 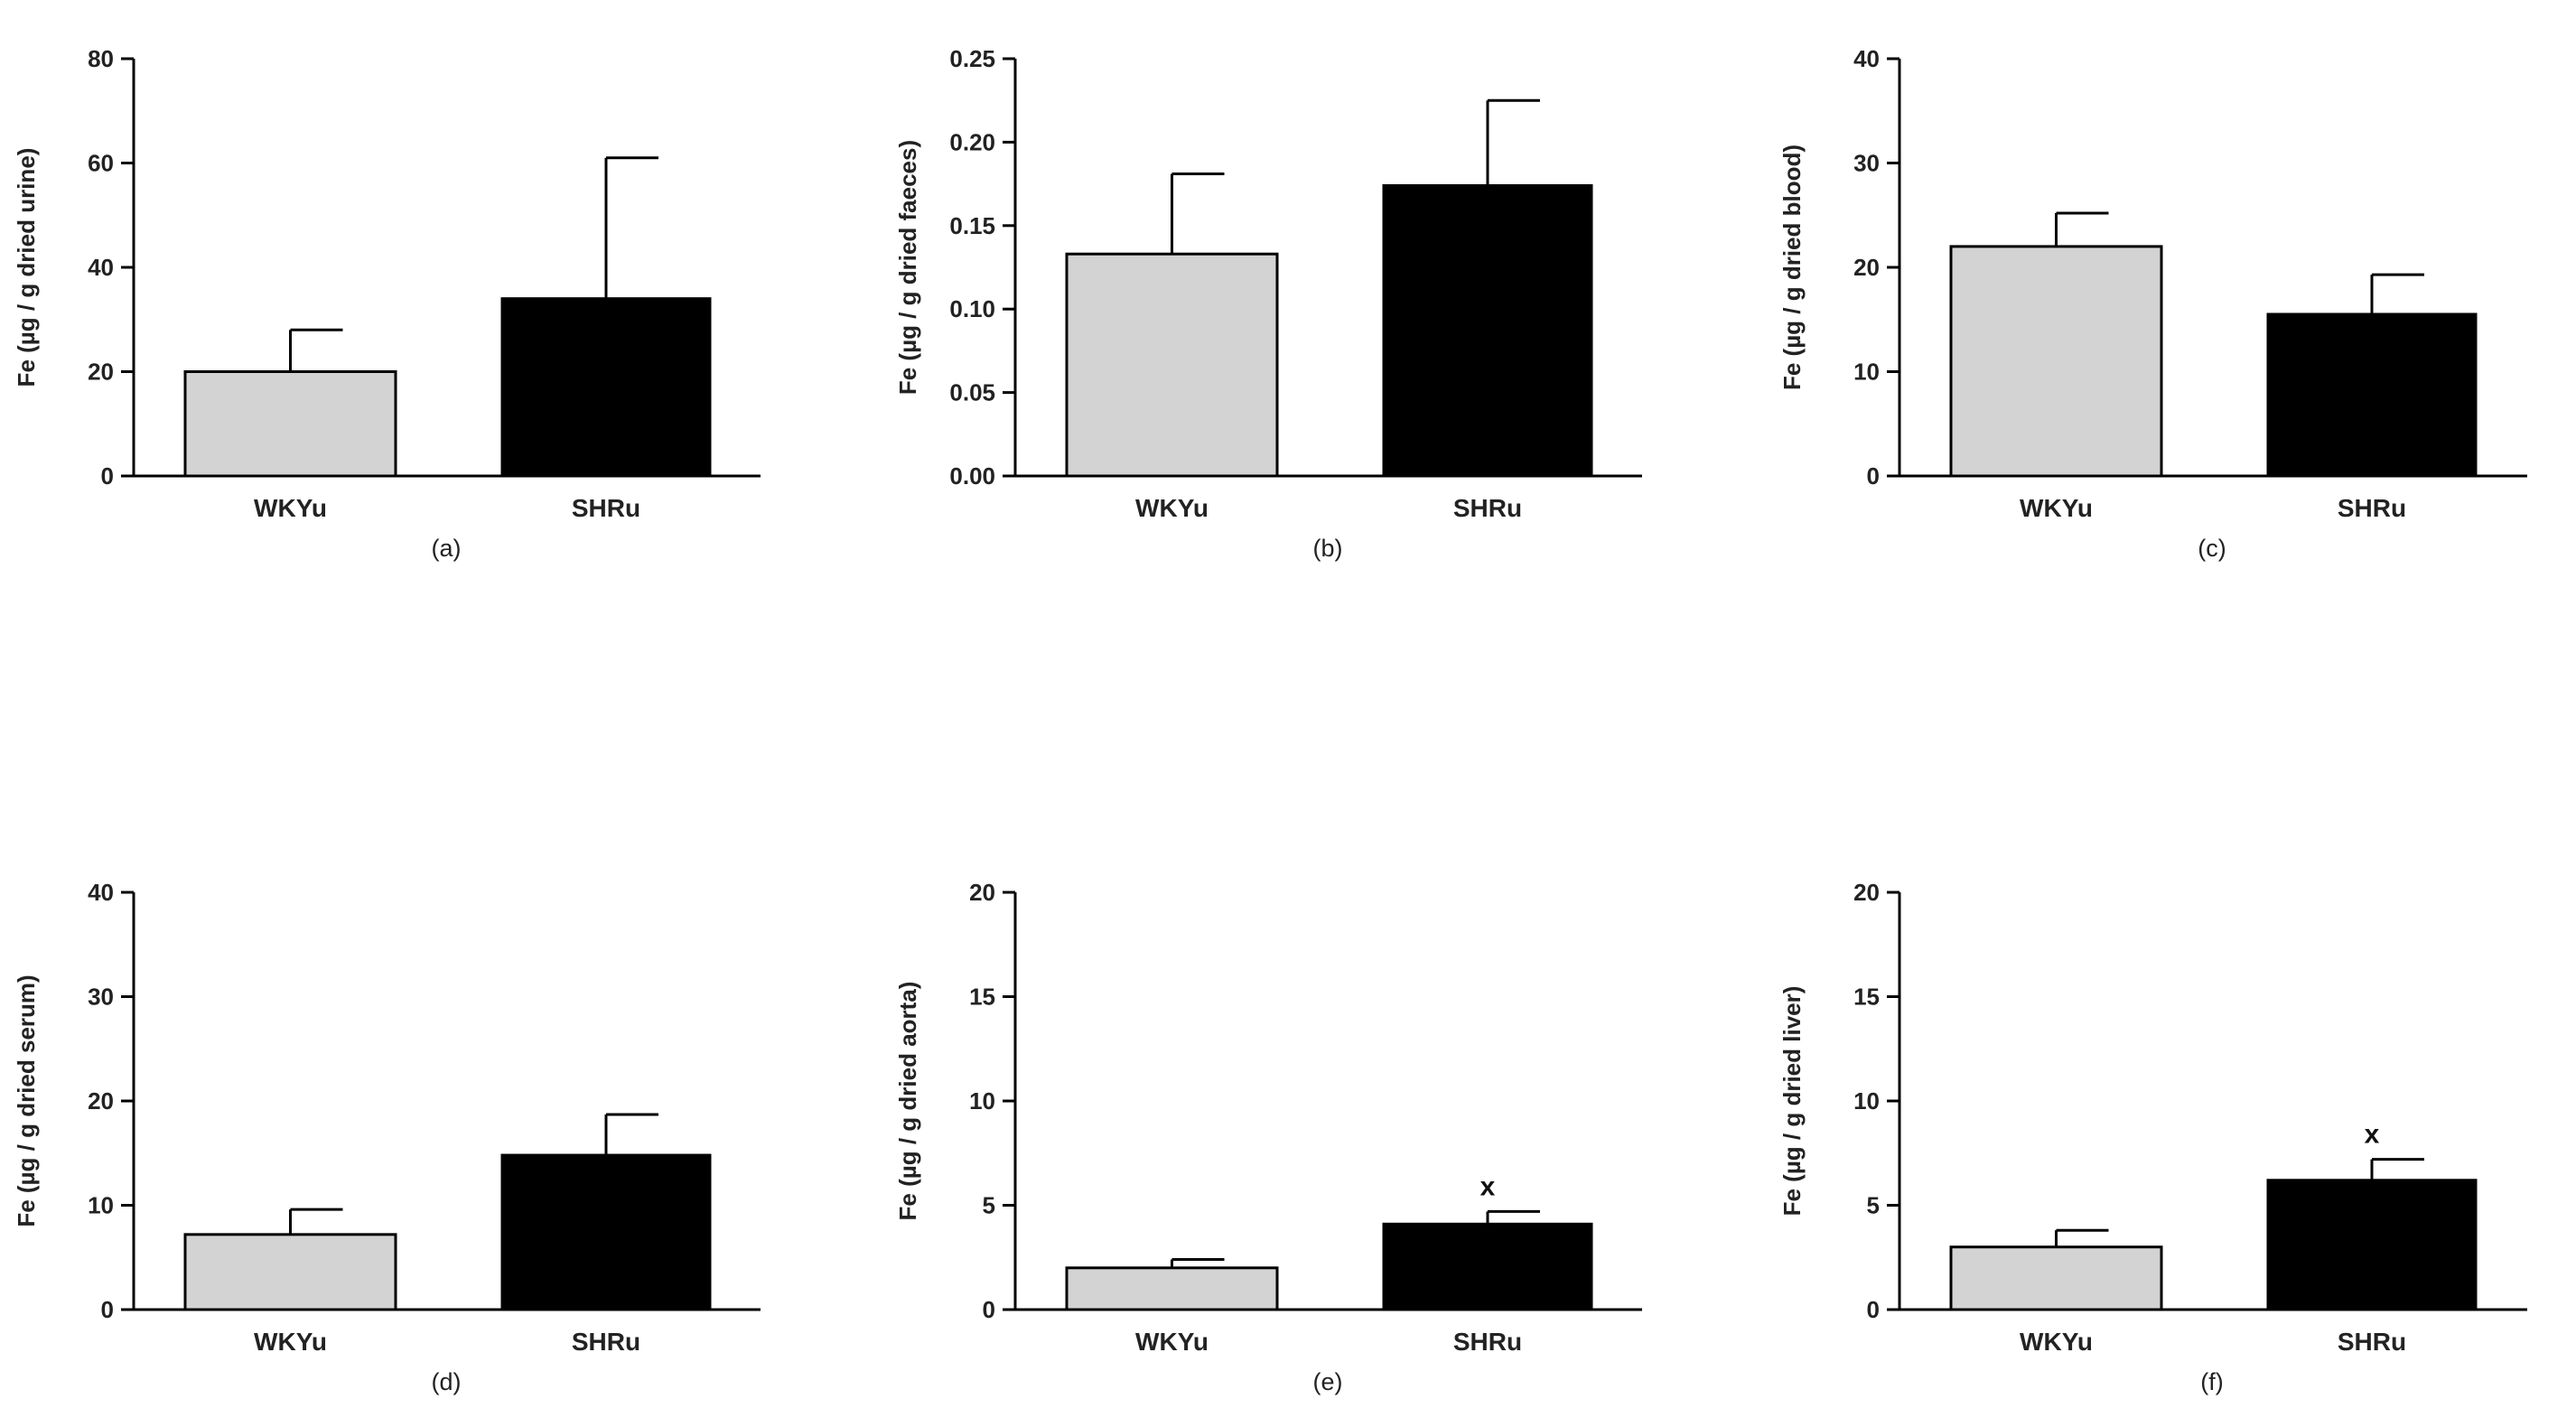 I want to click on panel-label: (b), so click(x=1328, y=548).